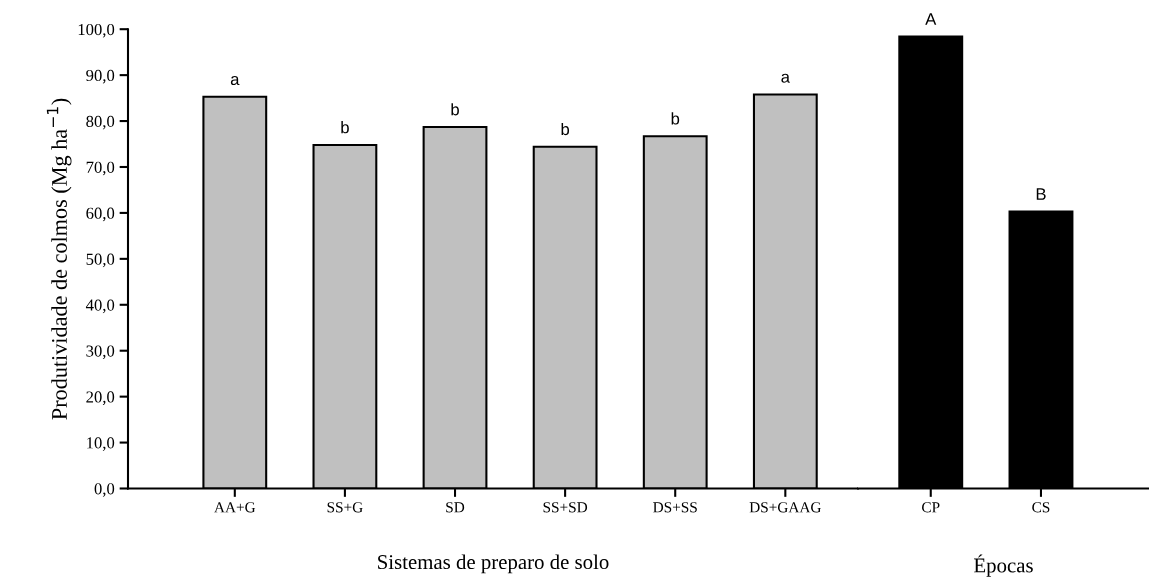  What do you see at coordinates (100, 260) in the screenshot?
I see `y-tick-label: 50,0` at bounding box center [100, 260].